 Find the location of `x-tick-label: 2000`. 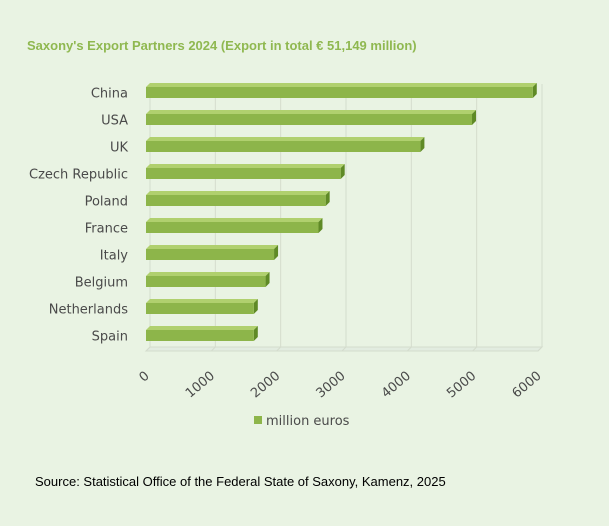

x-tick-label: 2000 is located at coordinates (265, 385).